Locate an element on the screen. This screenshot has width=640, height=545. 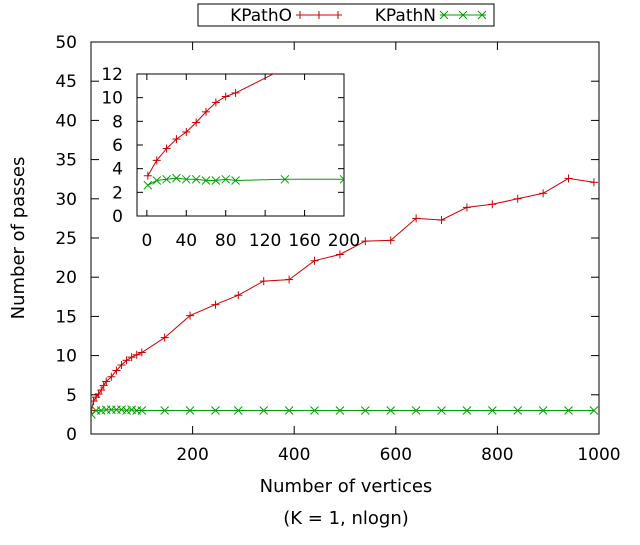
inset-xtick-label: 80 is located at coordinates (226, 241).